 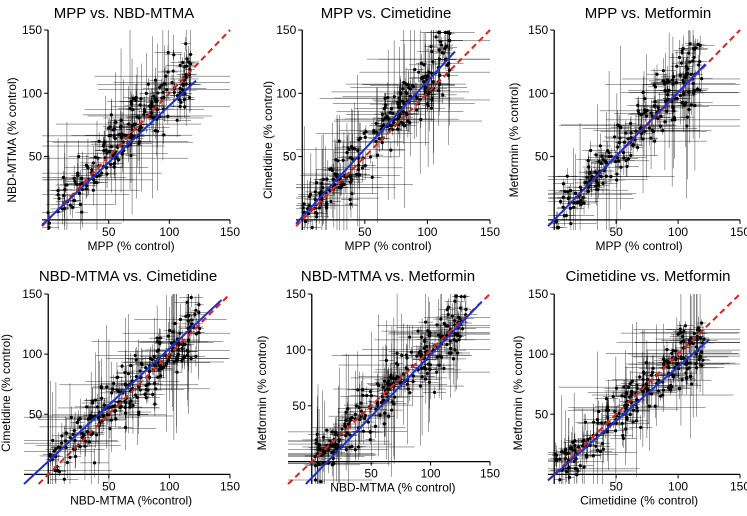 I want to click on panel-title: MPP vs. NBD-MTMA, so click(x=124, y=13).